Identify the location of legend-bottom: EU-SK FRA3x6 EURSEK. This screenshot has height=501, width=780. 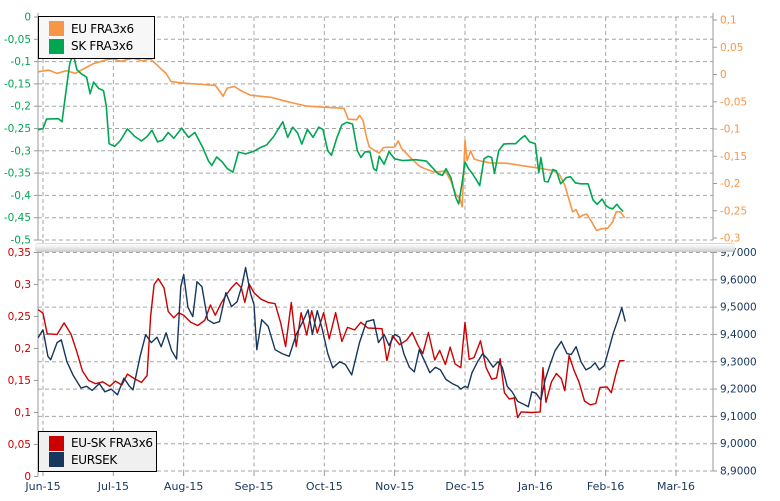
(97, 451).